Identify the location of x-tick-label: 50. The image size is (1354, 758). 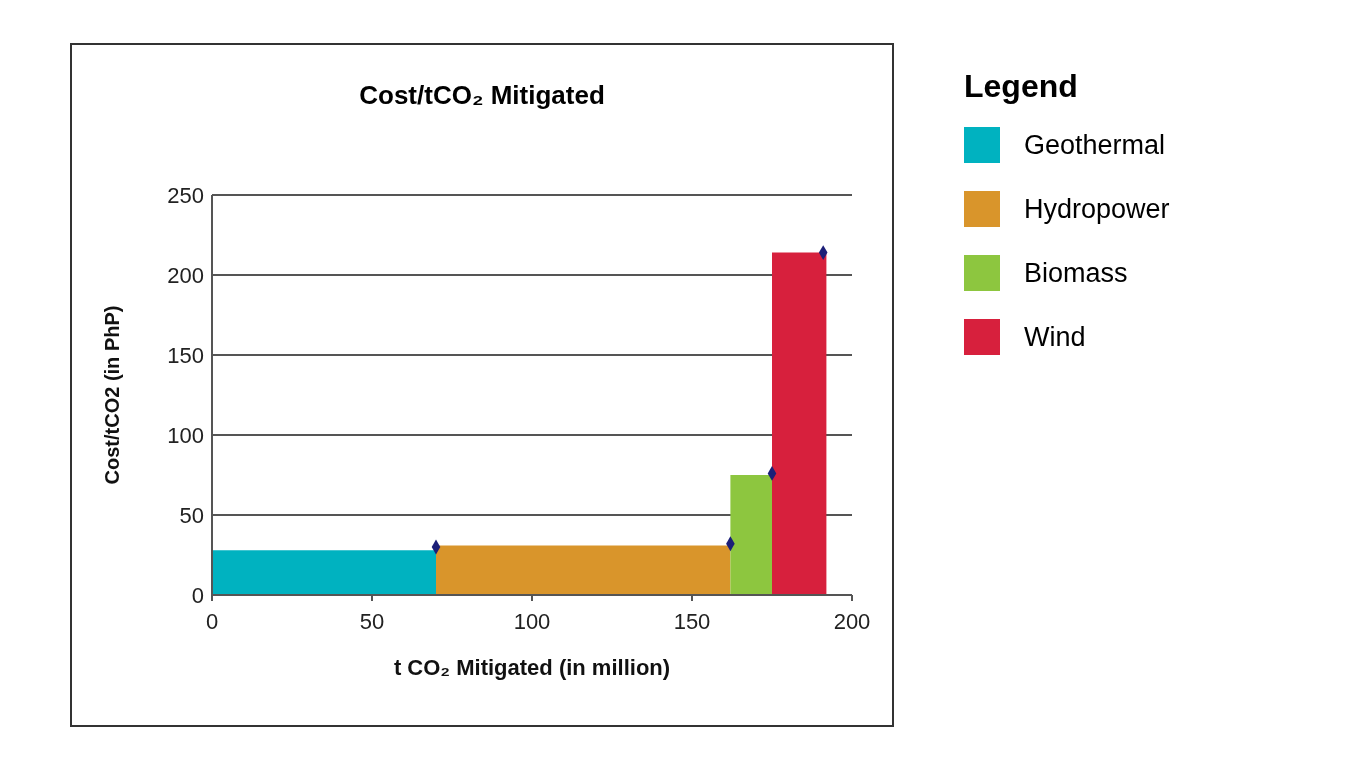
(372, 621).